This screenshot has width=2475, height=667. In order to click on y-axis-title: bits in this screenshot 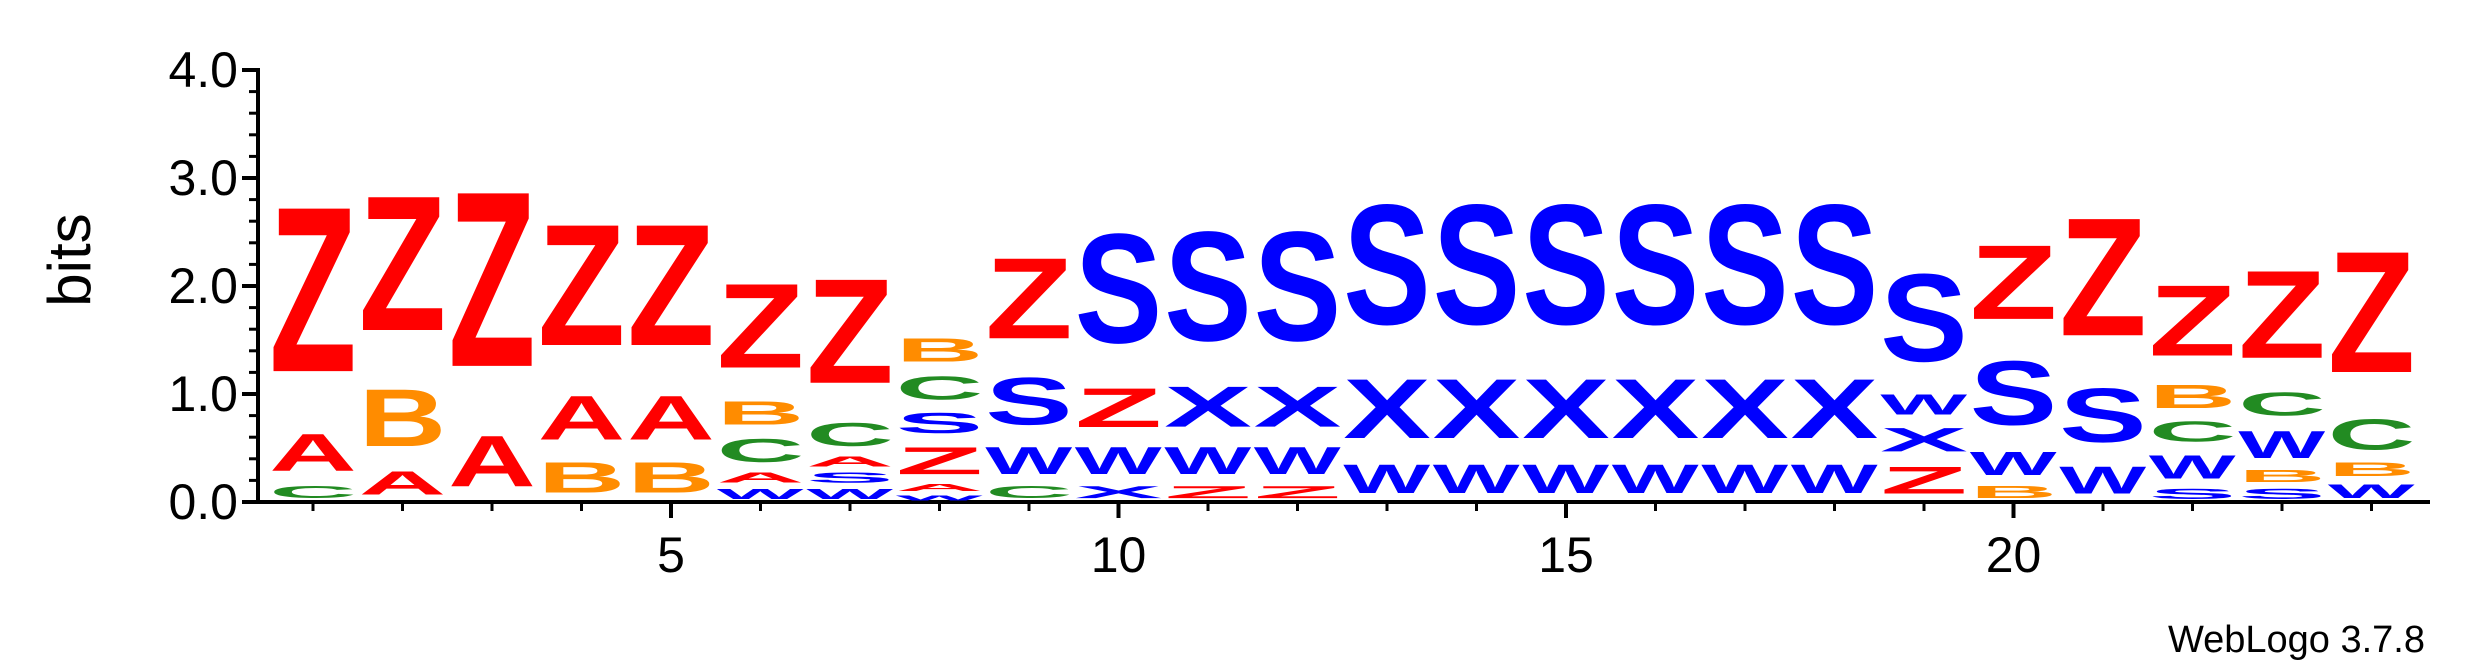, I will do `click(69, 259)`.